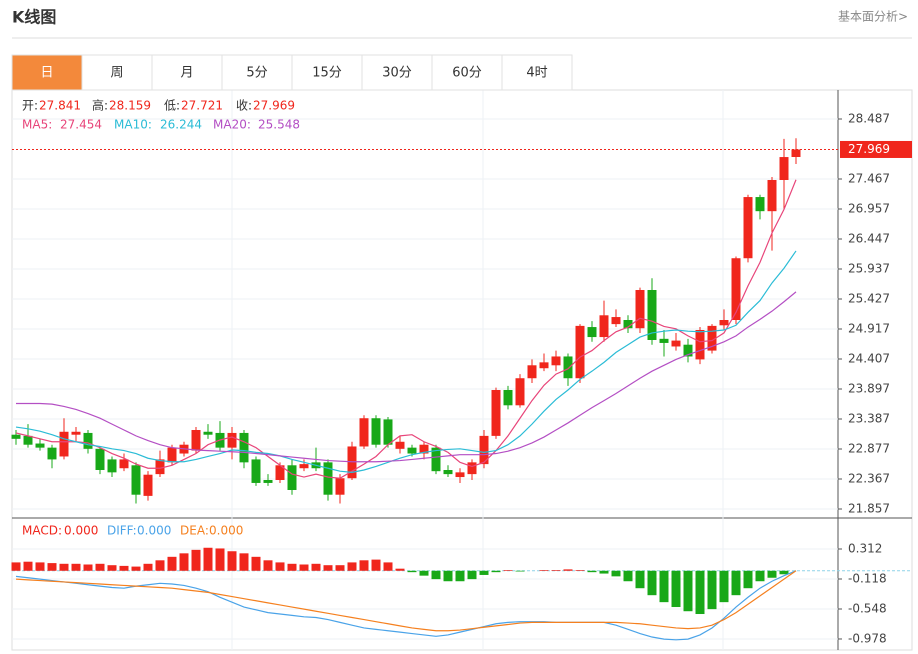 Image resolution: width=918 pixels, height=654 pixels. Describe the element at coordinates (869, 509) in the screenshot. I see `y-tick-label: 21.857` at that location.